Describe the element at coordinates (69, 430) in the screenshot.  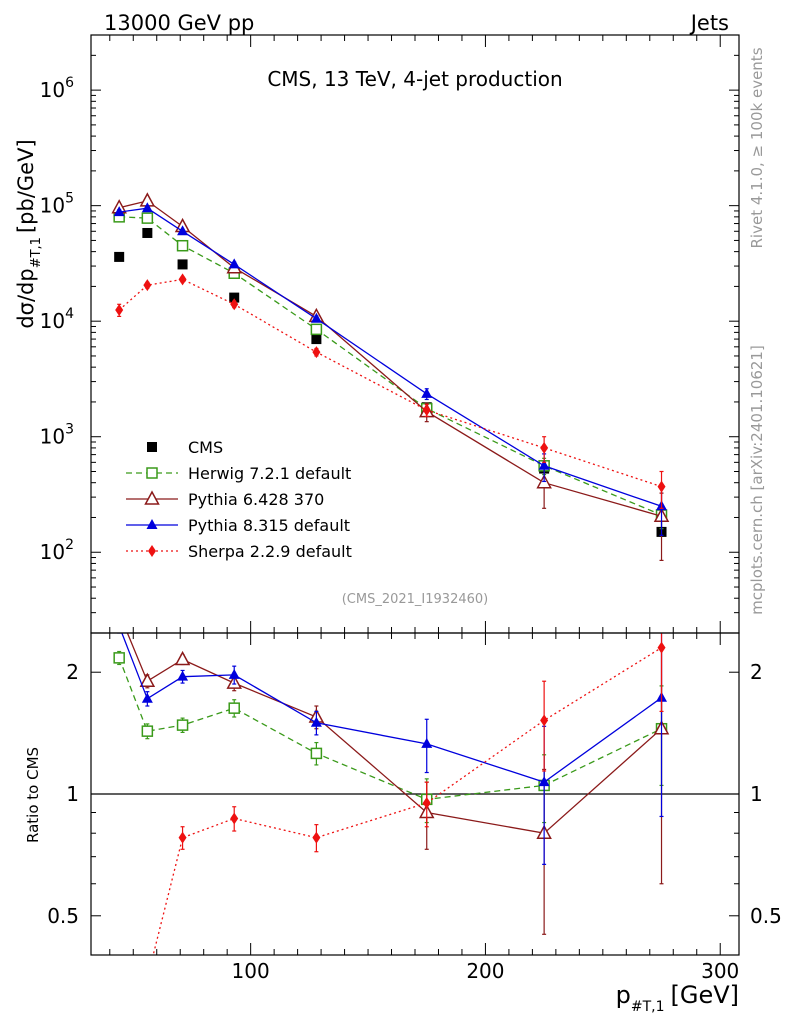
I see `tick-exponent: 3` at that location.